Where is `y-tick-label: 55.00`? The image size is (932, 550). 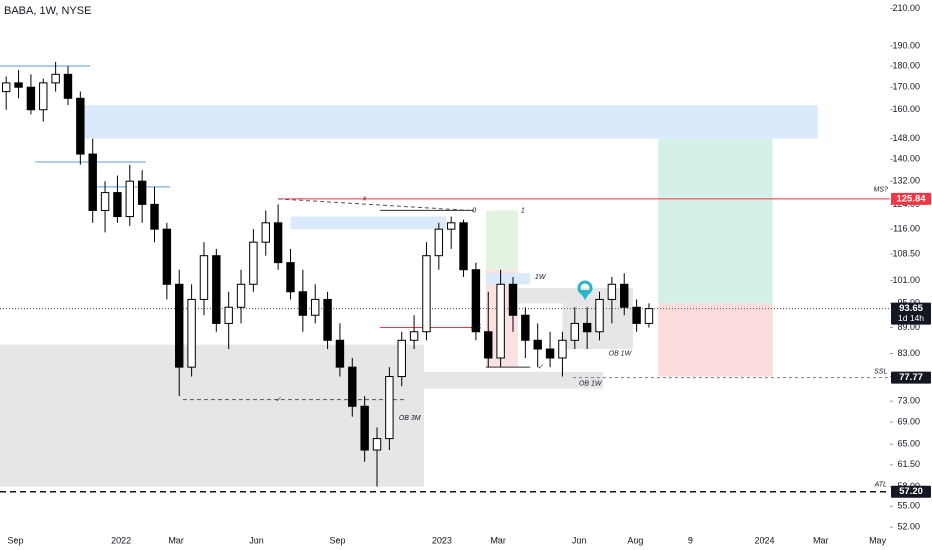
y-tick-label: 55.00 is located at coordinates (908, 506).